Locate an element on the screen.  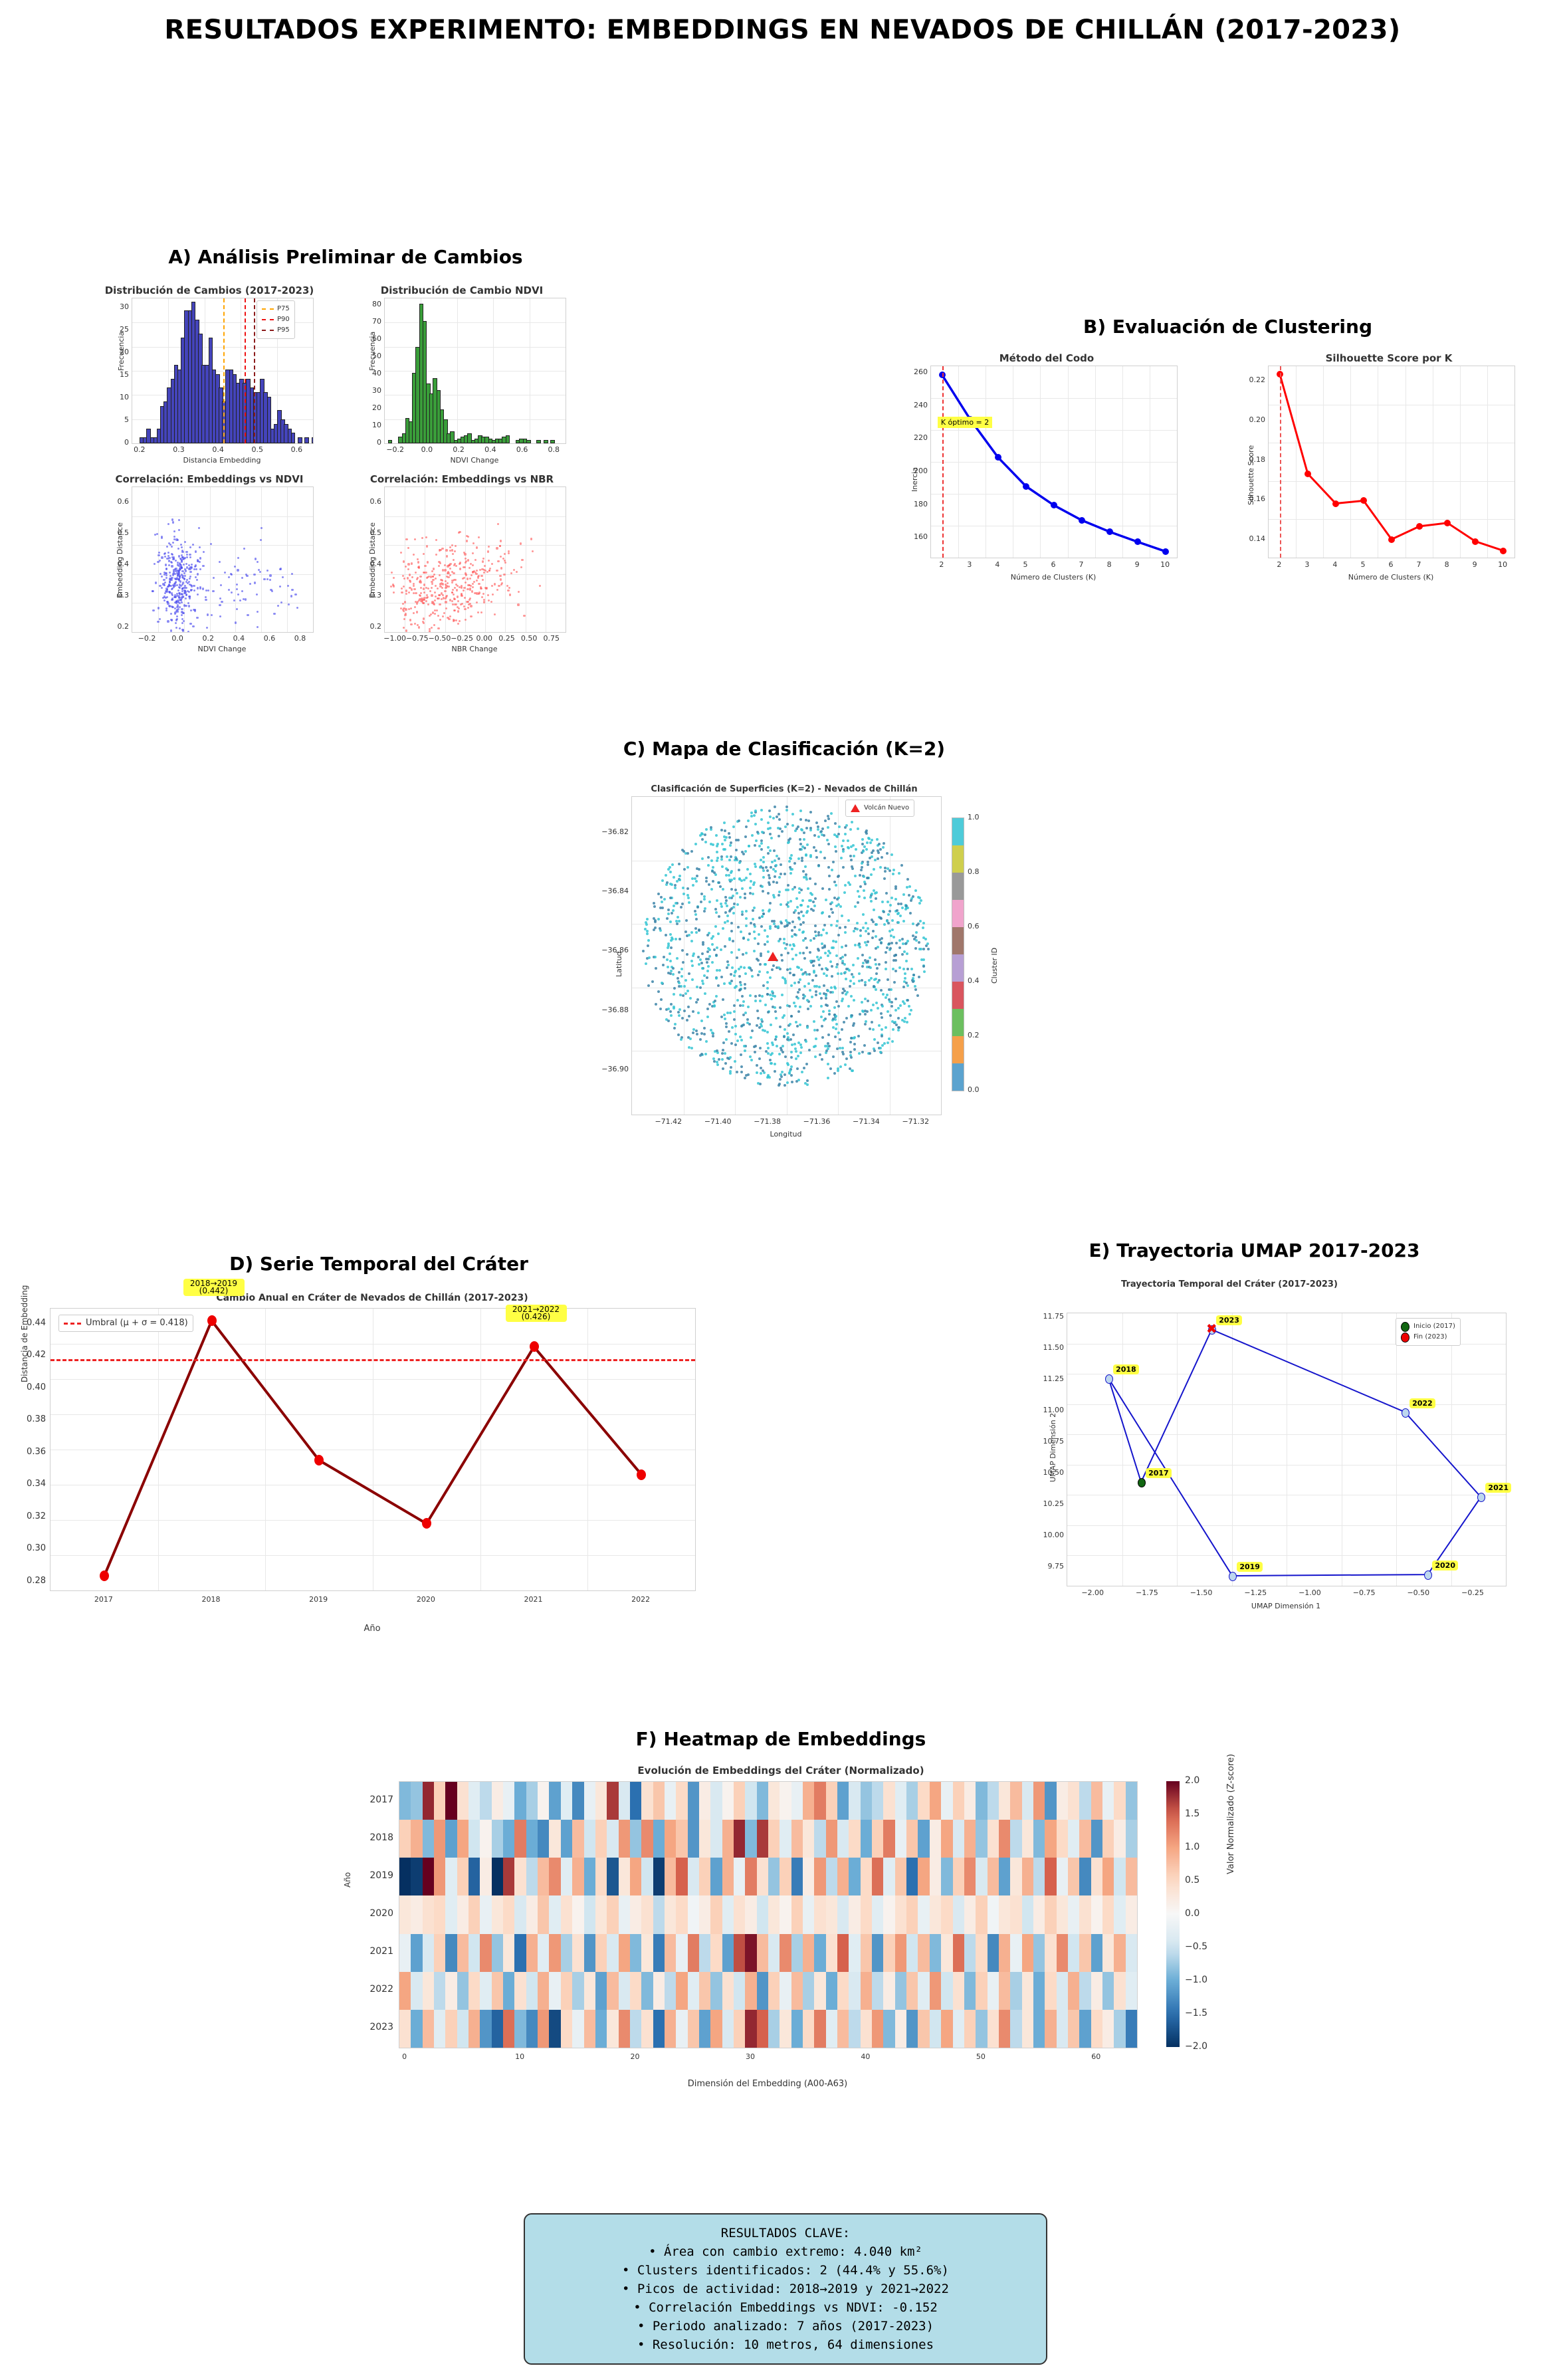
gridline-v is located at coordinates (1232, 1449).